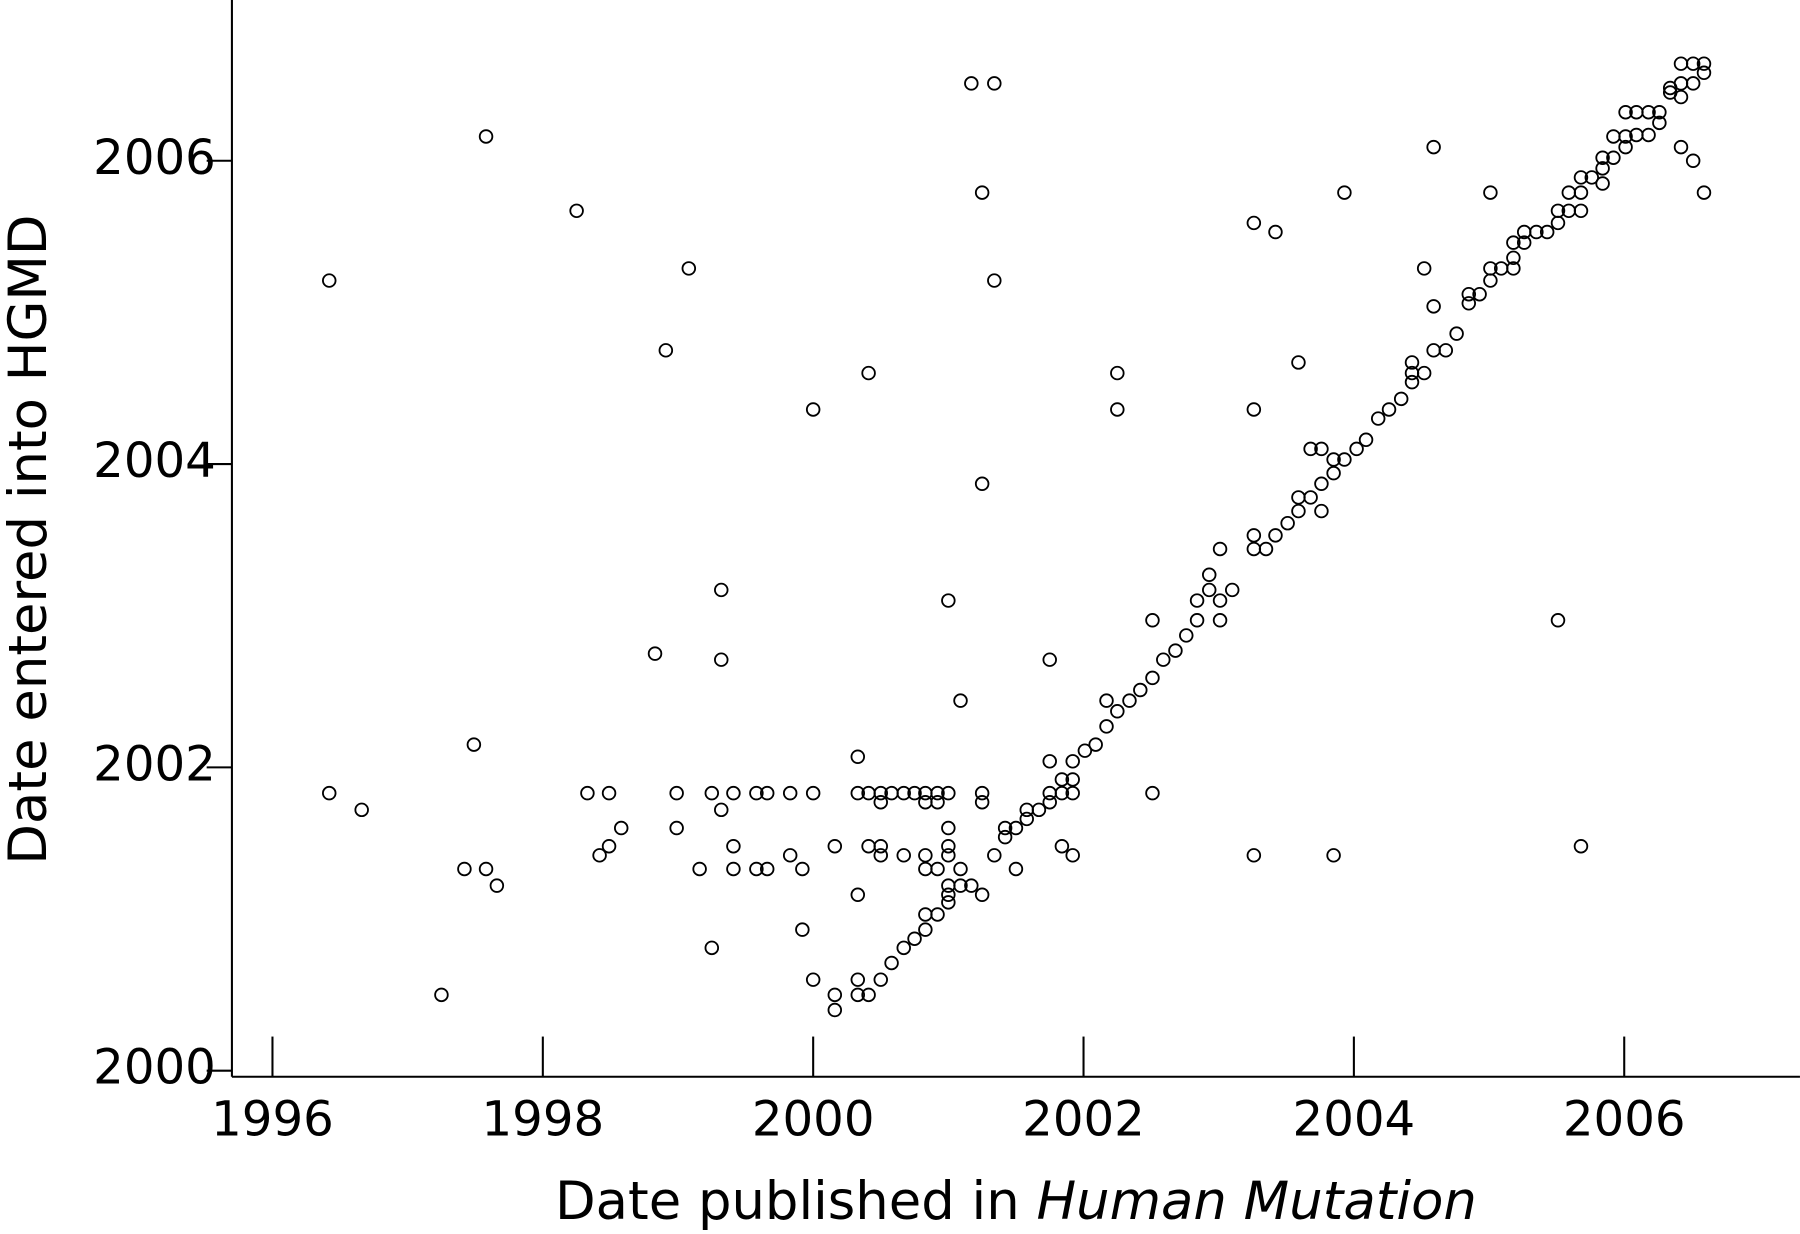 This screenshot has width=1800, height=1234. What do you see at coordinates (154, 158) in the screenshot?
I see `y-tick-label: 2006` at bounding box center [154, 158].